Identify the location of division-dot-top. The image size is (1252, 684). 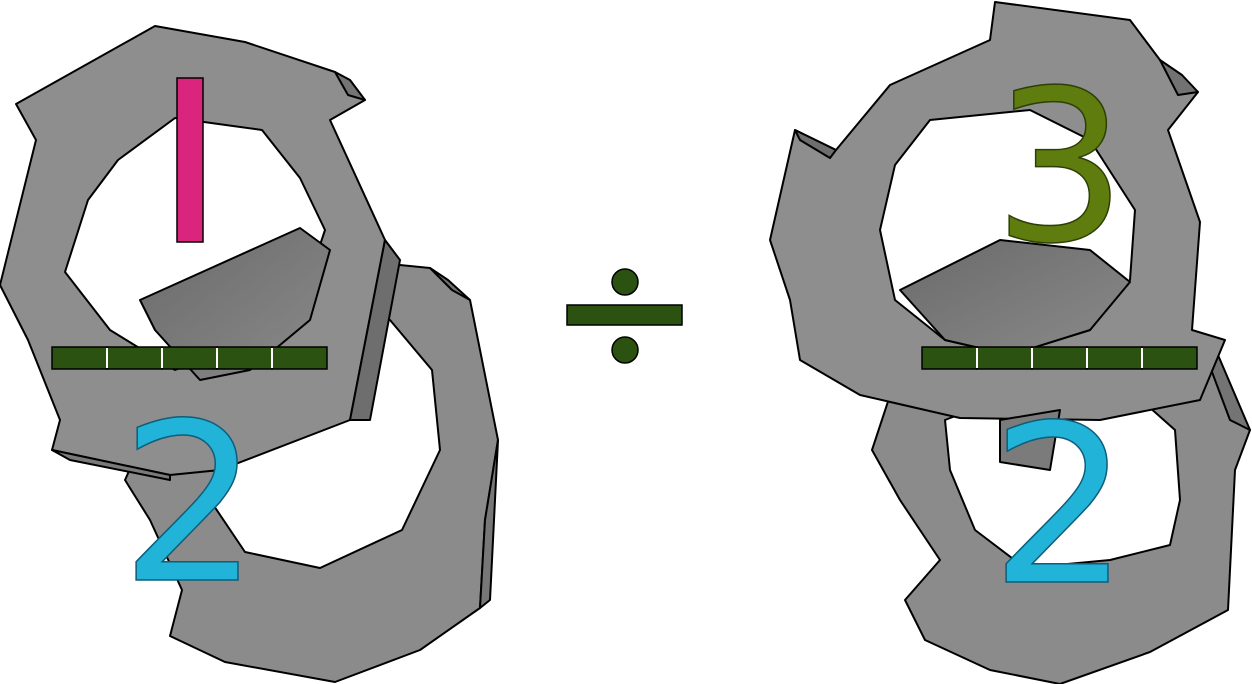
(625, 282).